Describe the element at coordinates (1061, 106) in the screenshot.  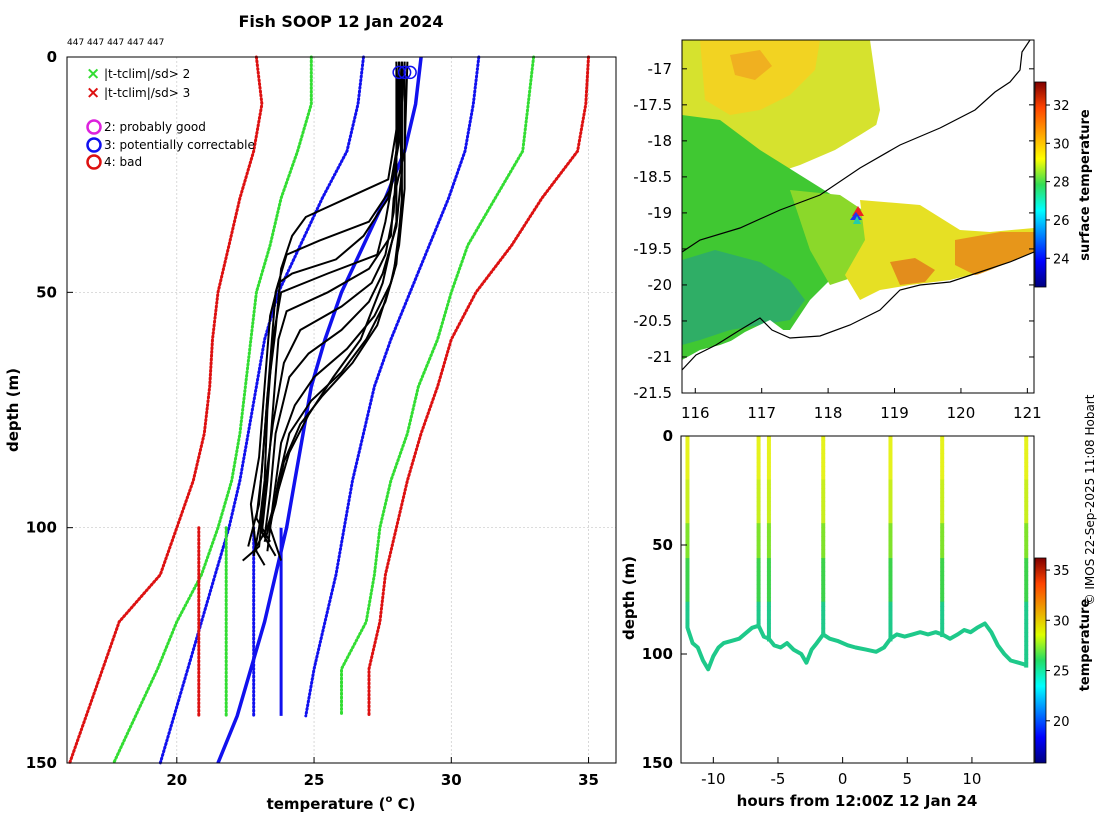
I see `sst-cbar-tick-label: 32` at that location.